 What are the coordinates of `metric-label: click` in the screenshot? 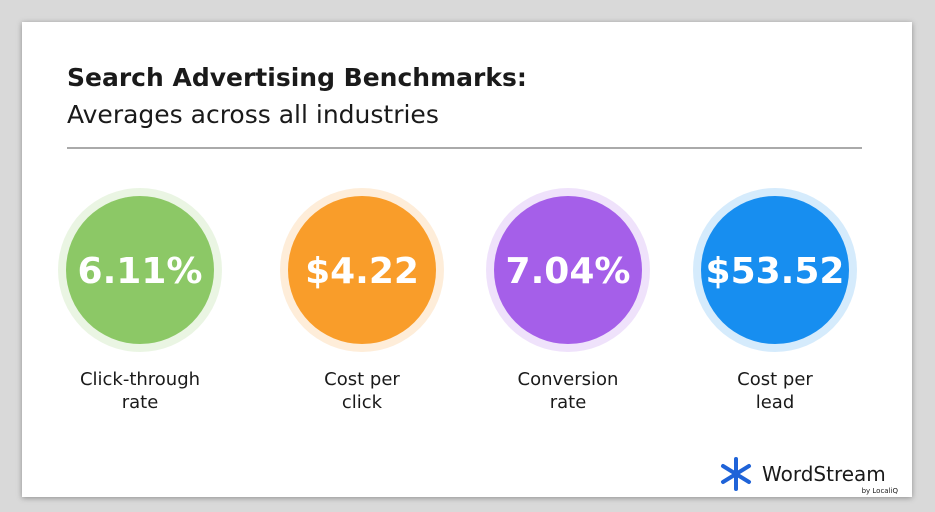 It's located at (362, 402).